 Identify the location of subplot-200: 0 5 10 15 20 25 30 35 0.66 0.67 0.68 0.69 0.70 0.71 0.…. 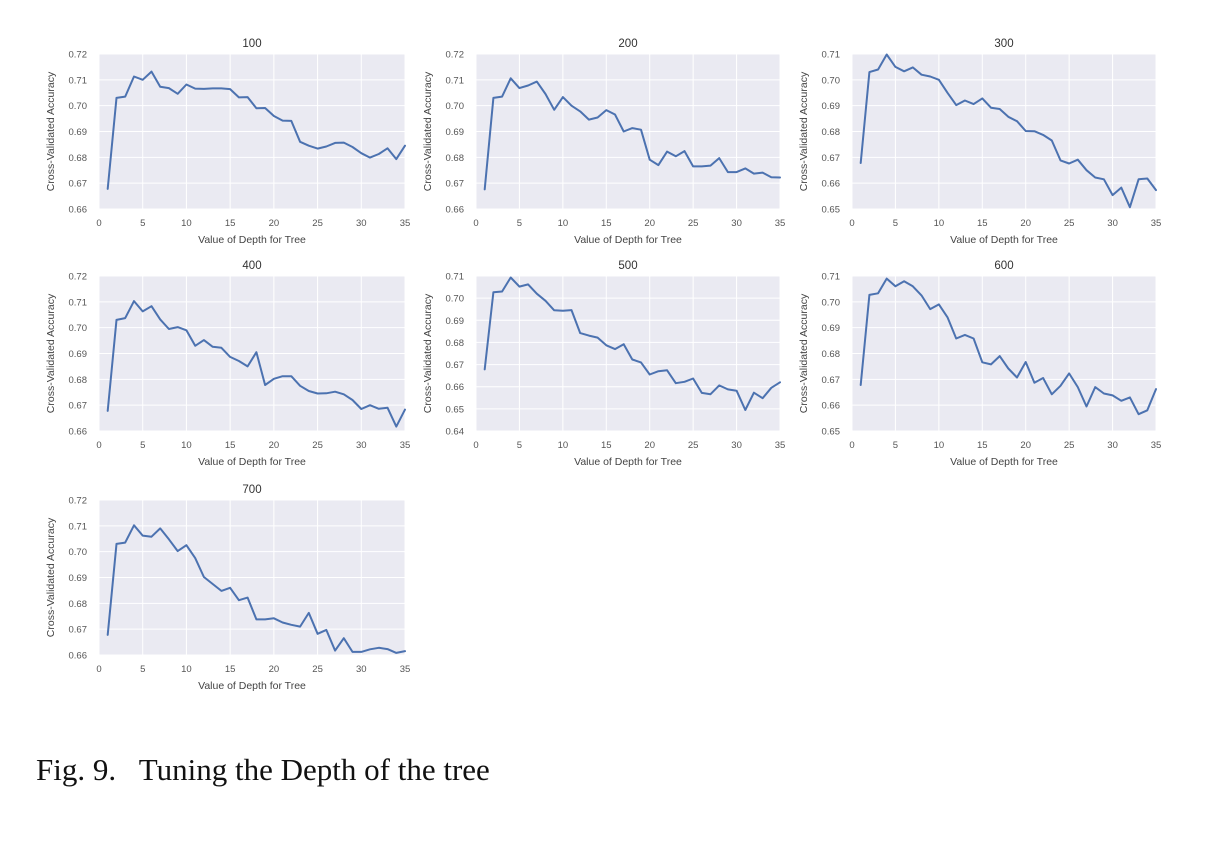
(603, 142).